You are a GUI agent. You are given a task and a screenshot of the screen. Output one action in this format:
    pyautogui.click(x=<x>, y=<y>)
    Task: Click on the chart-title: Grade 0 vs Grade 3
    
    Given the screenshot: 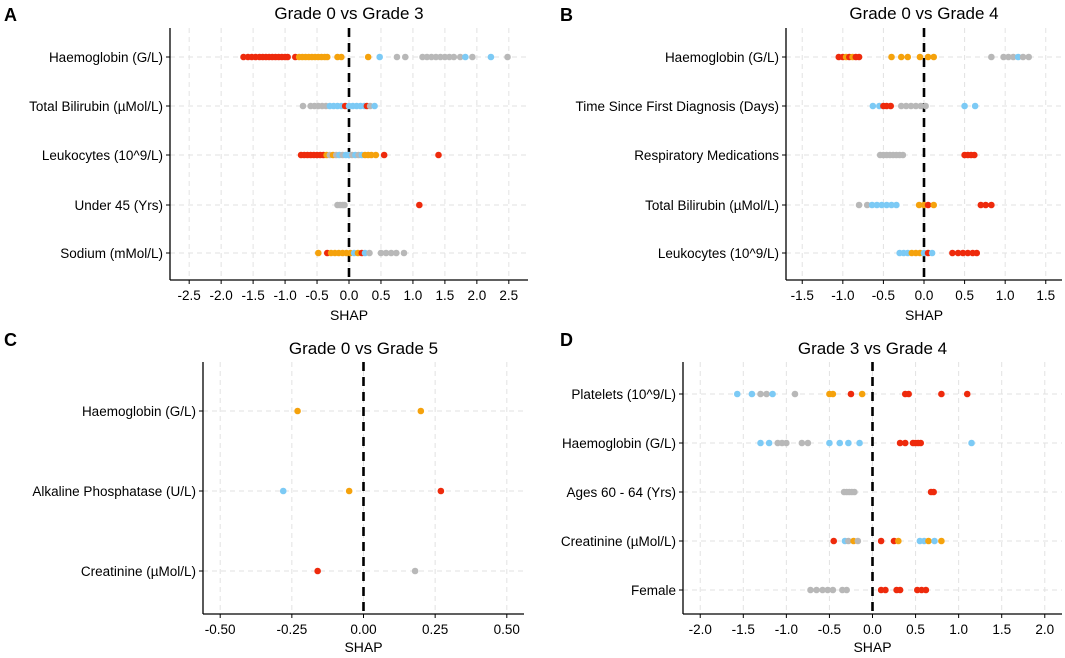 What is the action you would take?
    pyautogui.click(x=348, y=13)
    